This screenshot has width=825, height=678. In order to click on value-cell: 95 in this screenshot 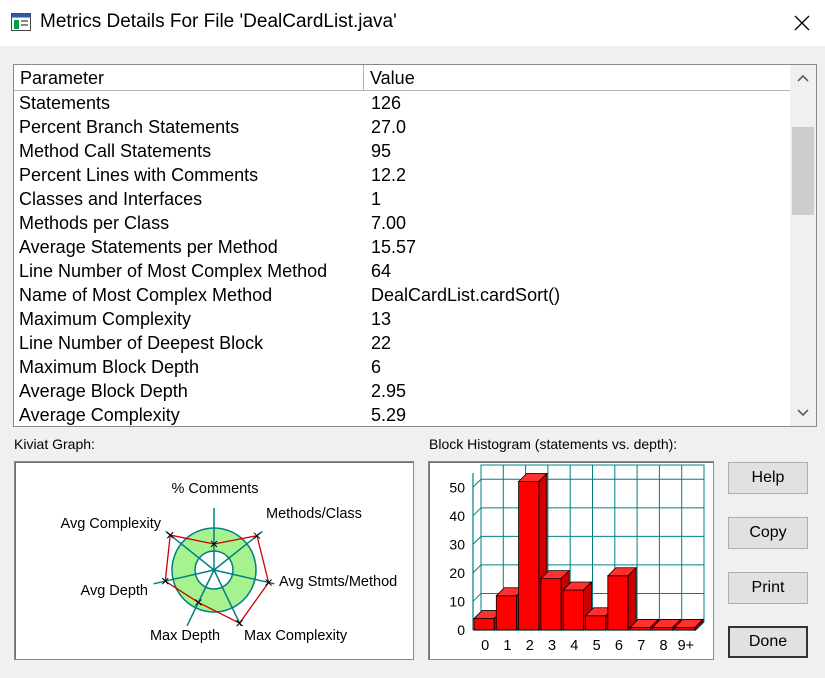, I will do `click(381, 151)`.